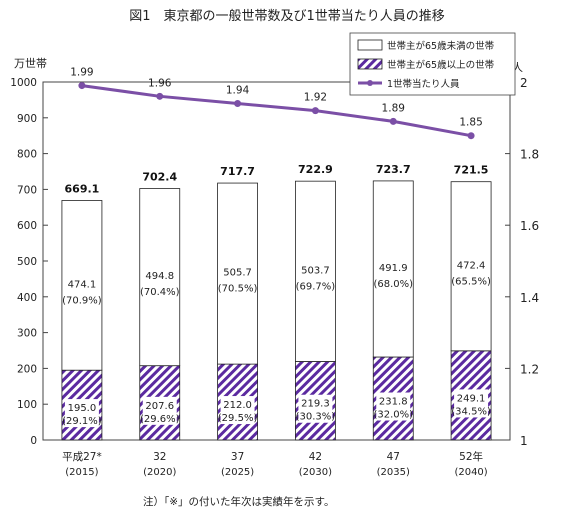 This screenshot has height=519, width=575. Describe the element at coordinates (315, 472) in the screenshot. I see `x-tick-sublabel: (2030)` at that location.